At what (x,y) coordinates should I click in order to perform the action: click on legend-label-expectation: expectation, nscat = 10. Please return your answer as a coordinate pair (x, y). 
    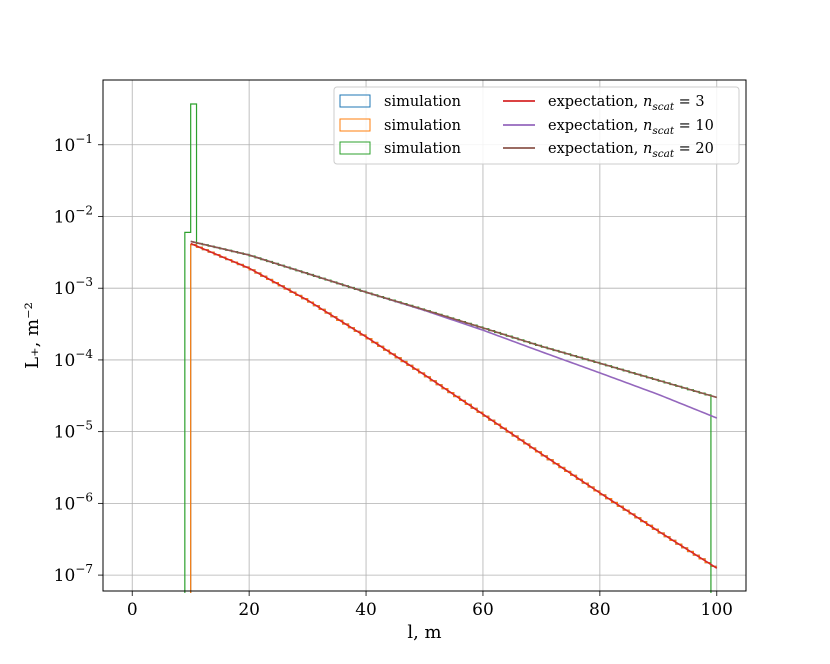
    Looking at the image, I should click on (631, 127).